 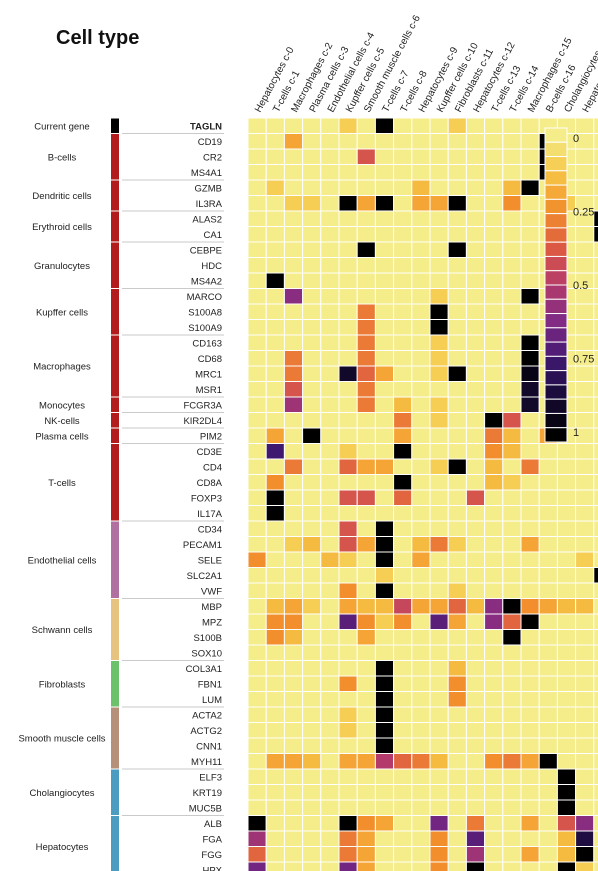 What do you see at coordinates (556, 349) in the screenshot?
I see `colorbar-swatch` at bounding box center [556, 349].